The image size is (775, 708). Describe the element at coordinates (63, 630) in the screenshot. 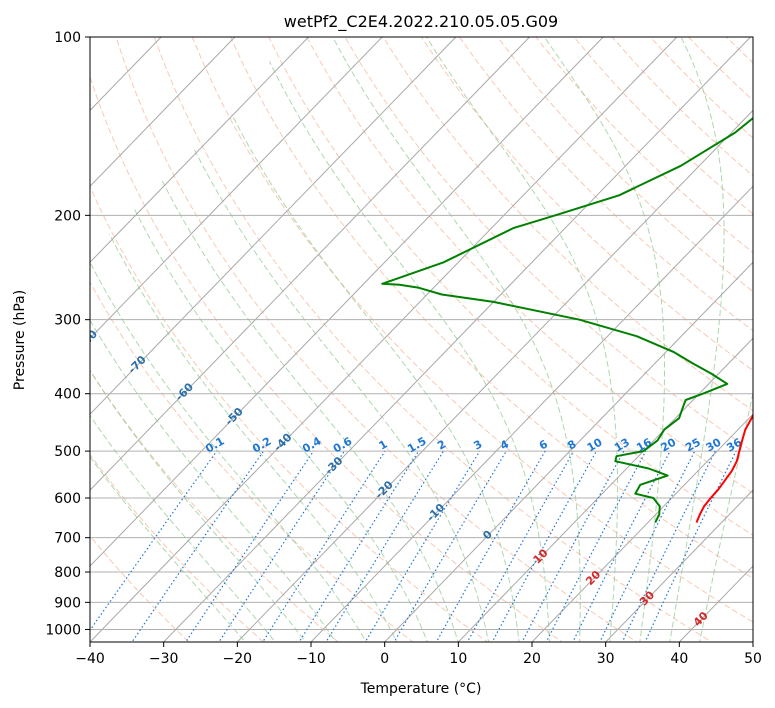

I see `y-tick-label: 1000` at that location.